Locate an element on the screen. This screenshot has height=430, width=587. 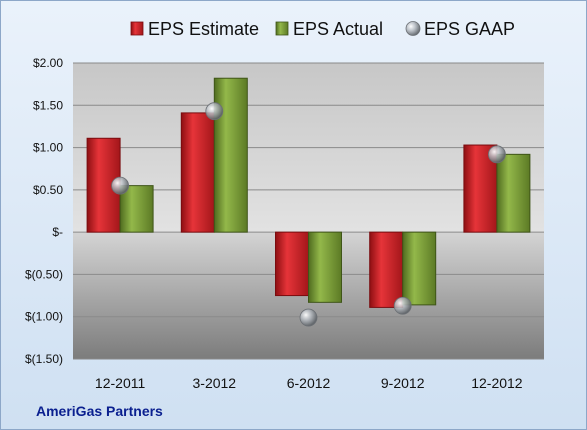
x-category-label: 12-2011 is located at coordinates (120, 383).